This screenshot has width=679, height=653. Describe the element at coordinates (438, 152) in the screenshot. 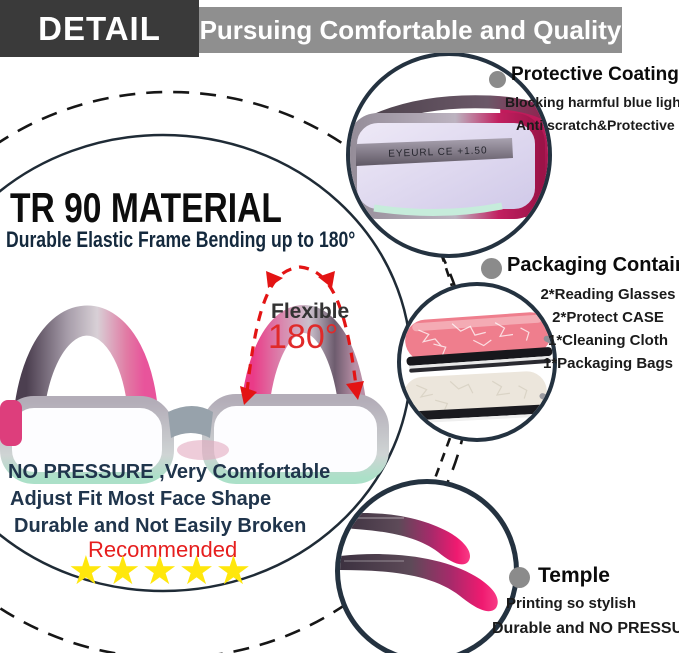

I see `temple-print-text: EYEURL CE +1.50` at that location.